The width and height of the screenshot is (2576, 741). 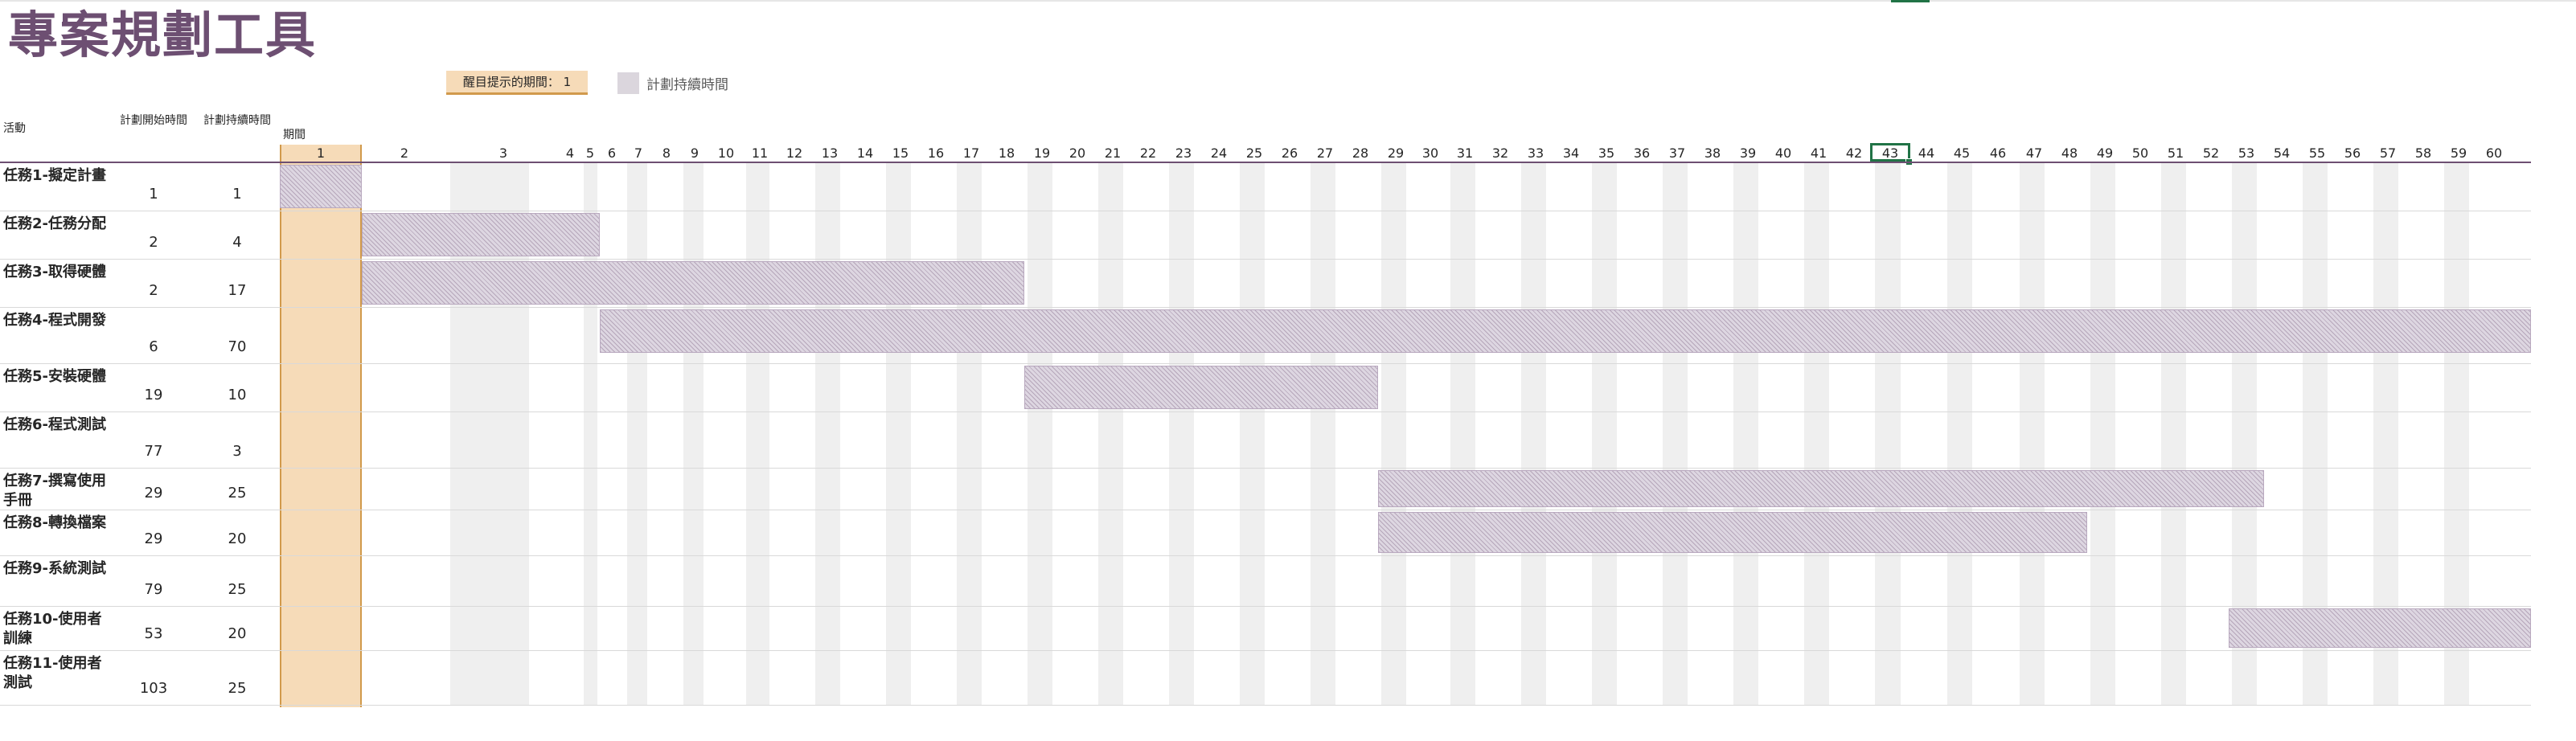 I want to click on period-number: 51, so click(x=2175, y=153).